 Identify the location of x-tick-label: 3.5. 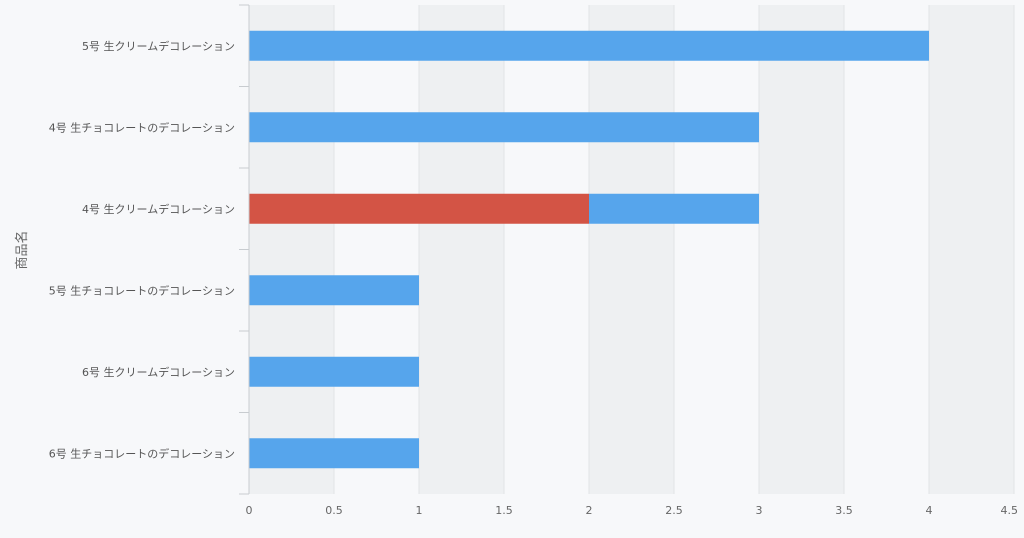
(844, 510).